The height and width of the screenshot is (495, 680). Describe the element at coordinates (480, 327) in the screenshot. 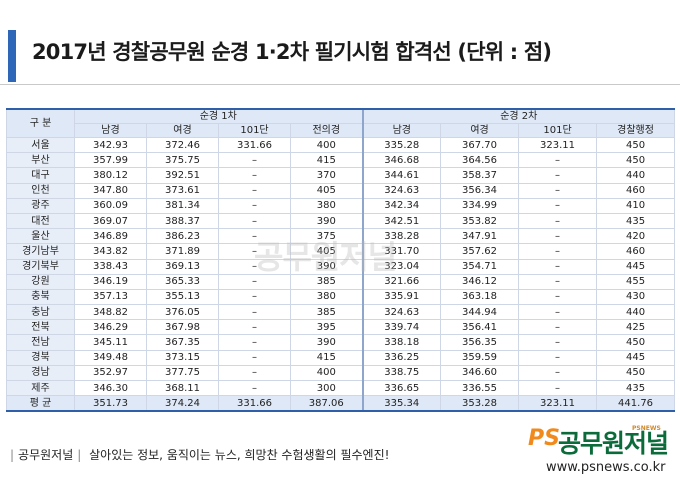

I see `score-cell: 356.41` at that location.